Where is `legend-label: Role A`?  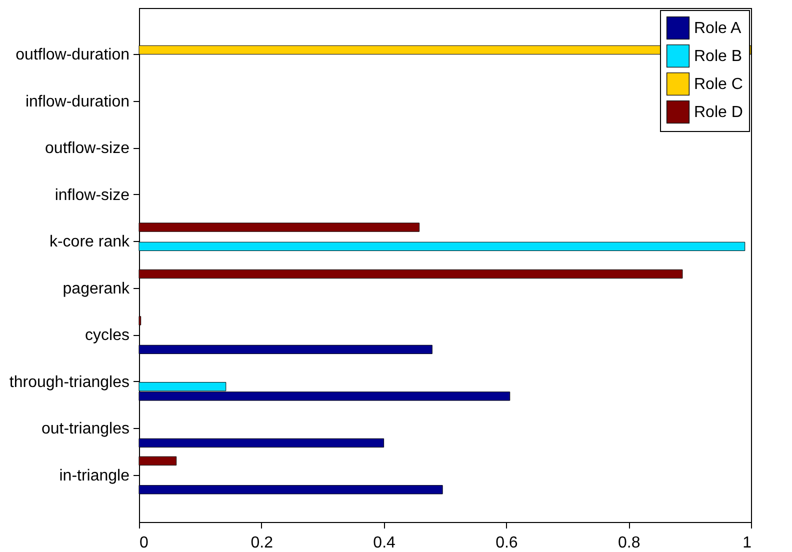
legend-label: Role A is located at coordinates (718, 28).